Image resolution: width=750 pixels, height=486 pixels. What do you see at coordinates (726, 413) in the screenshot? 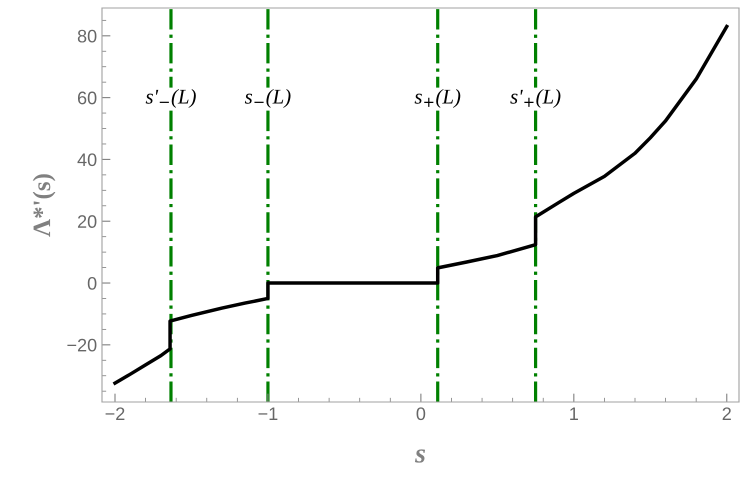
I see `x-tick-label: 2` at bounding box center [726, 413].